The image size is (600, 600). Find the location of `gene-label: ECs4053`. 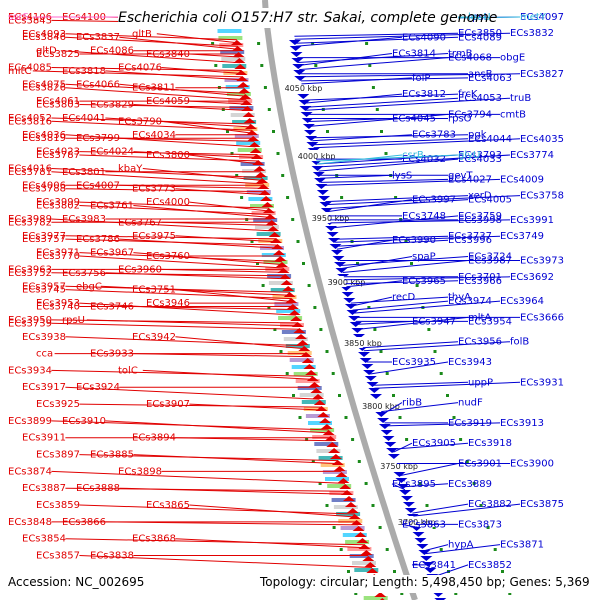

gene-label: ECs4053 is located at coordinates (480, 98).